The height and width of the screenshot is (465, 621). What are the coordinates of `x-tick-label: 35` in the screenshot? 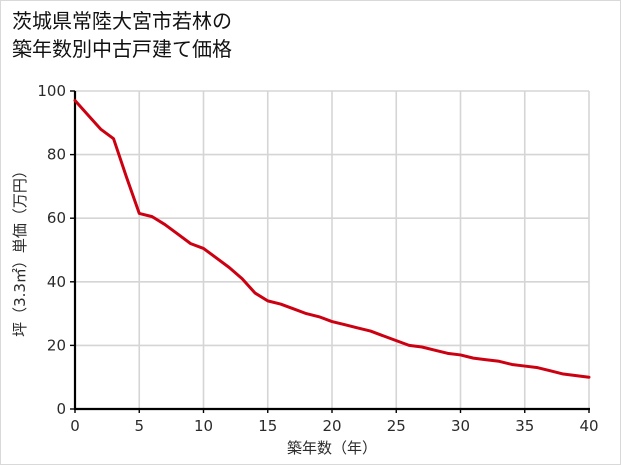 It's located at (524, 426).